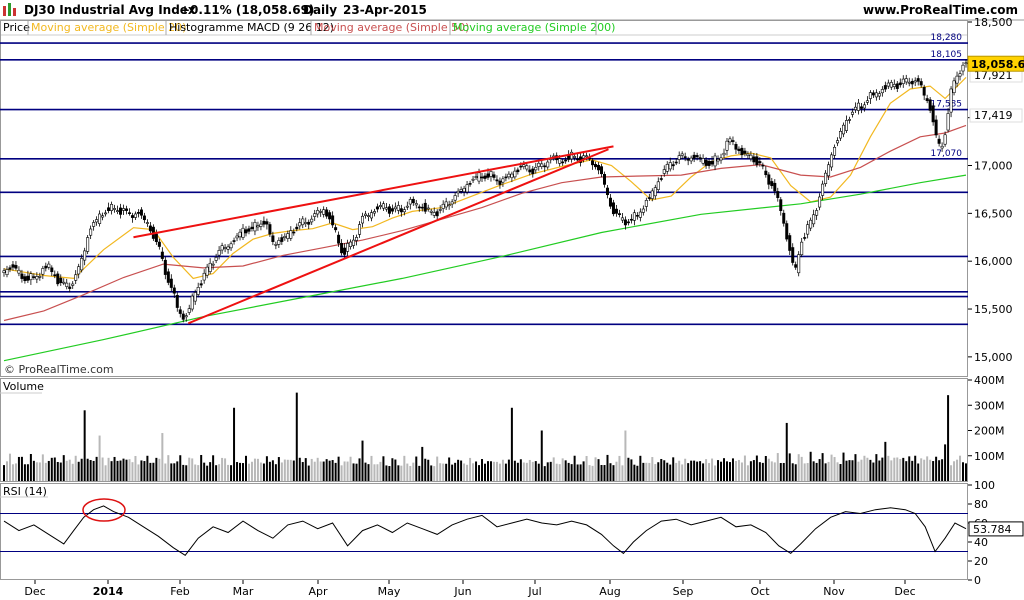  What do you see at coordinates (993, 115) in the screenshot?
I see `side-label: 17,419` at bounding box center [993, 115].